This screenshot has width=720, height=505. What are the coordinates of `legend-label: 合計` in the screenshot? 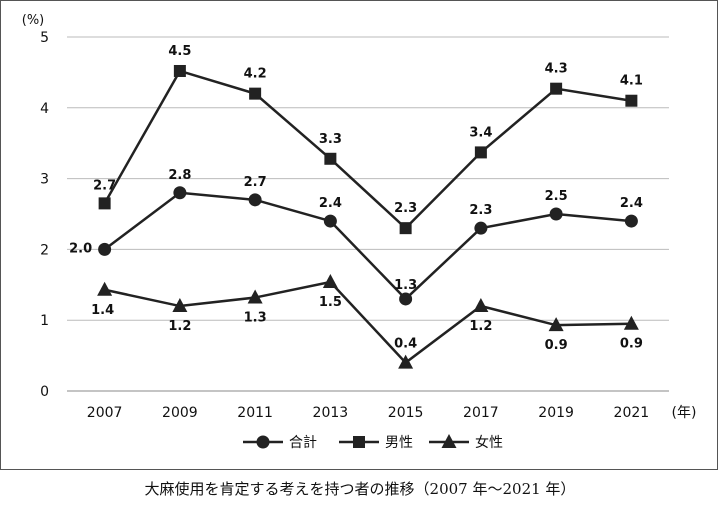 It's located at (303, 443).